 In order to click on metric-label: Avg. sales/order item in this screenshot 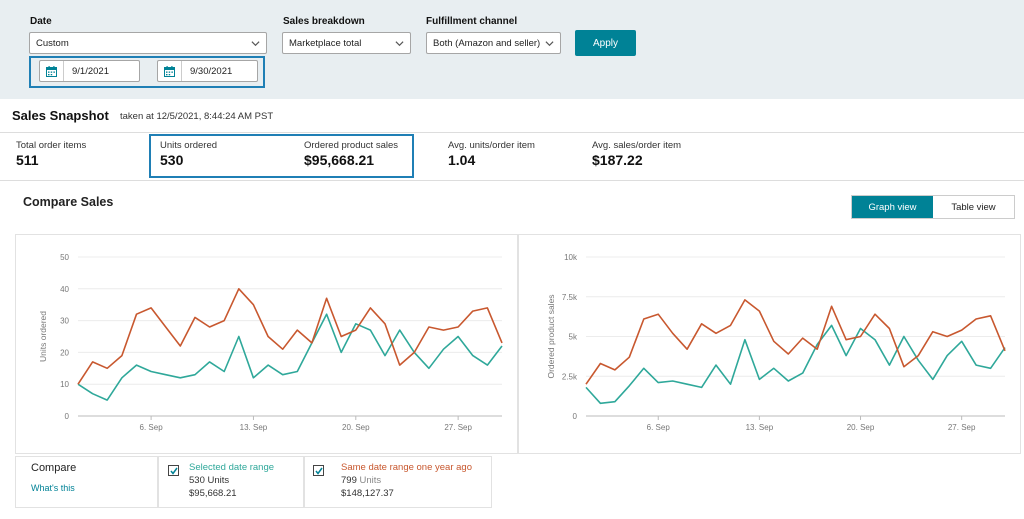, I will do `click(637, 145)`.